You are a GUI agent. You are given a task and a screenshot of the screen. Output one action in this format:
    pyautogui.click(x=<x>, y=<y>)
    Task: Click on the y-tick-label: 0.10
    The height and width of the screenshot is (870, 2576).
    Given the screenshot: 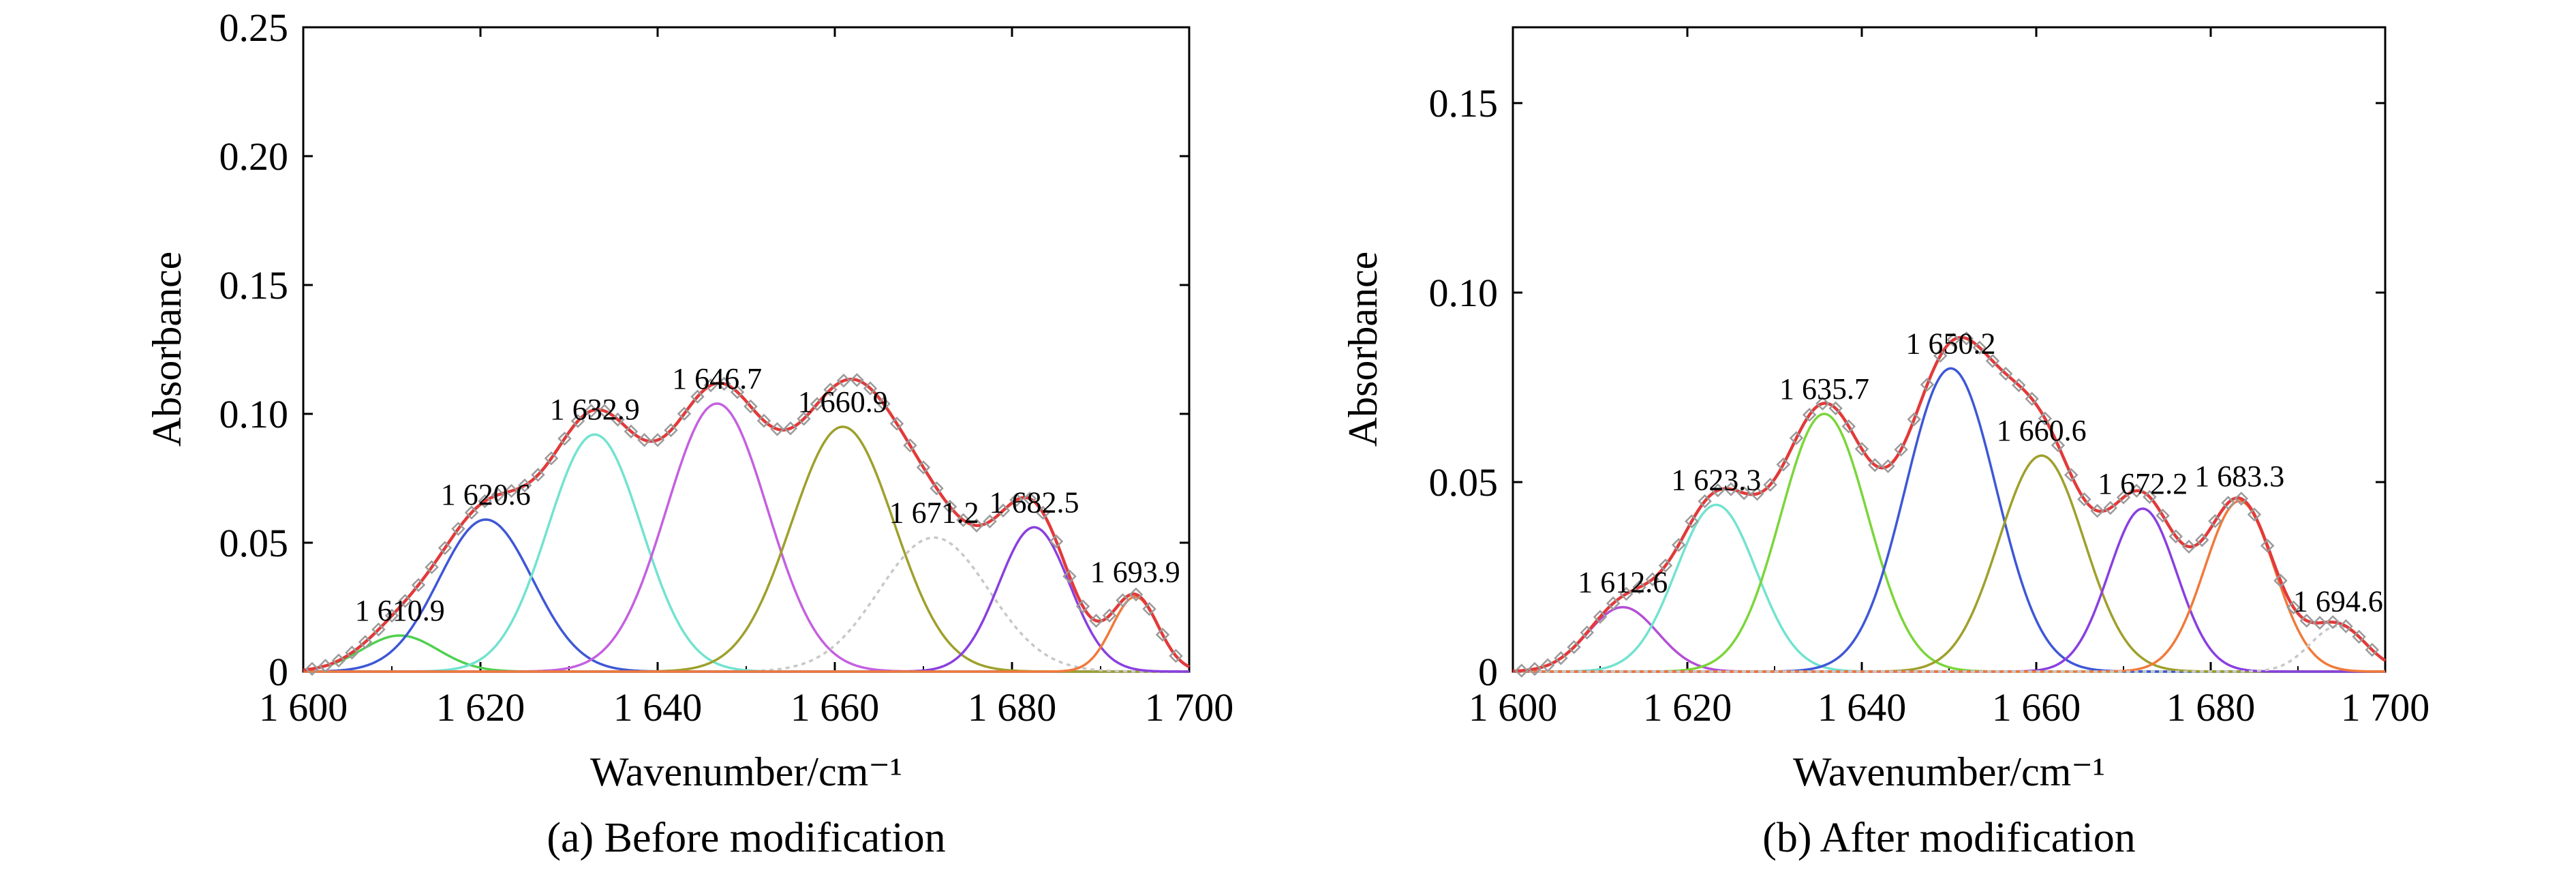 What is the action you would take?
    pyautogui.click(x=1464, y=293)
    